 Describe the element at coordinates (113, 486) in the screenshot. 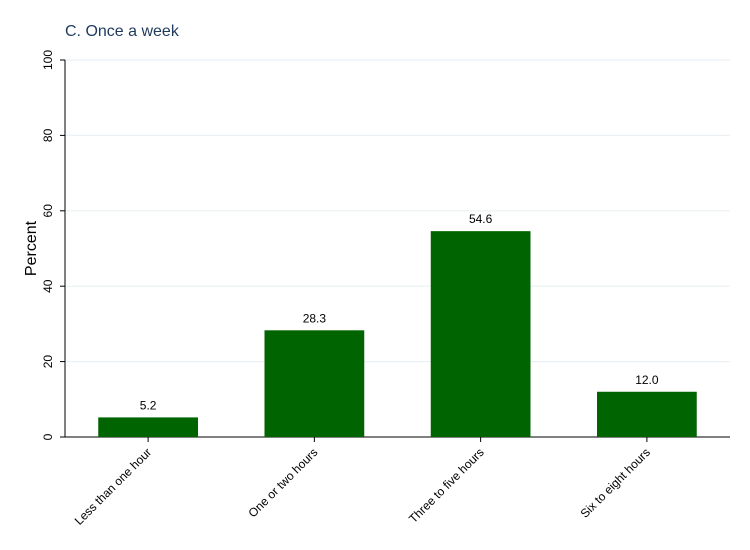

I see `category-label: Less than one hour` at that location.